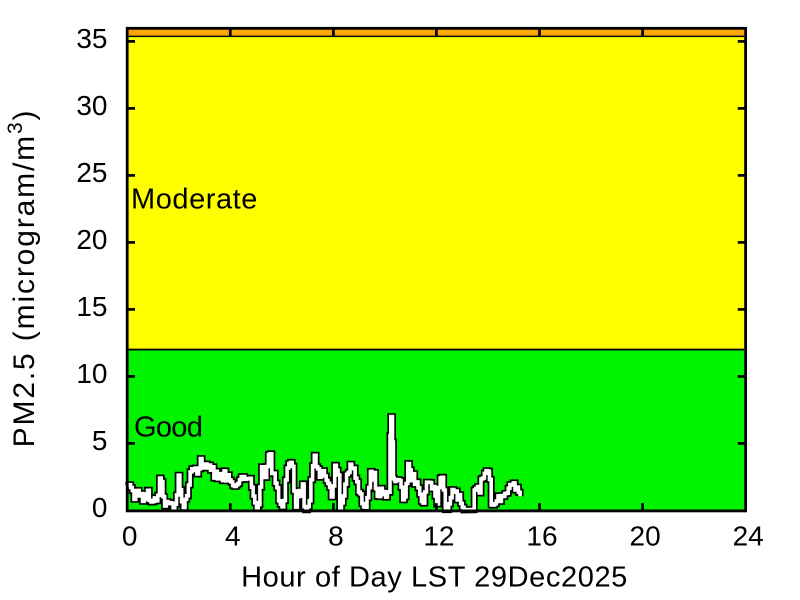  What do you see at coordinates (434, 578) in the screenshot?
I see `svg-text: Hour of Day LST 29Dec2025` at bounding box center [434, 578].